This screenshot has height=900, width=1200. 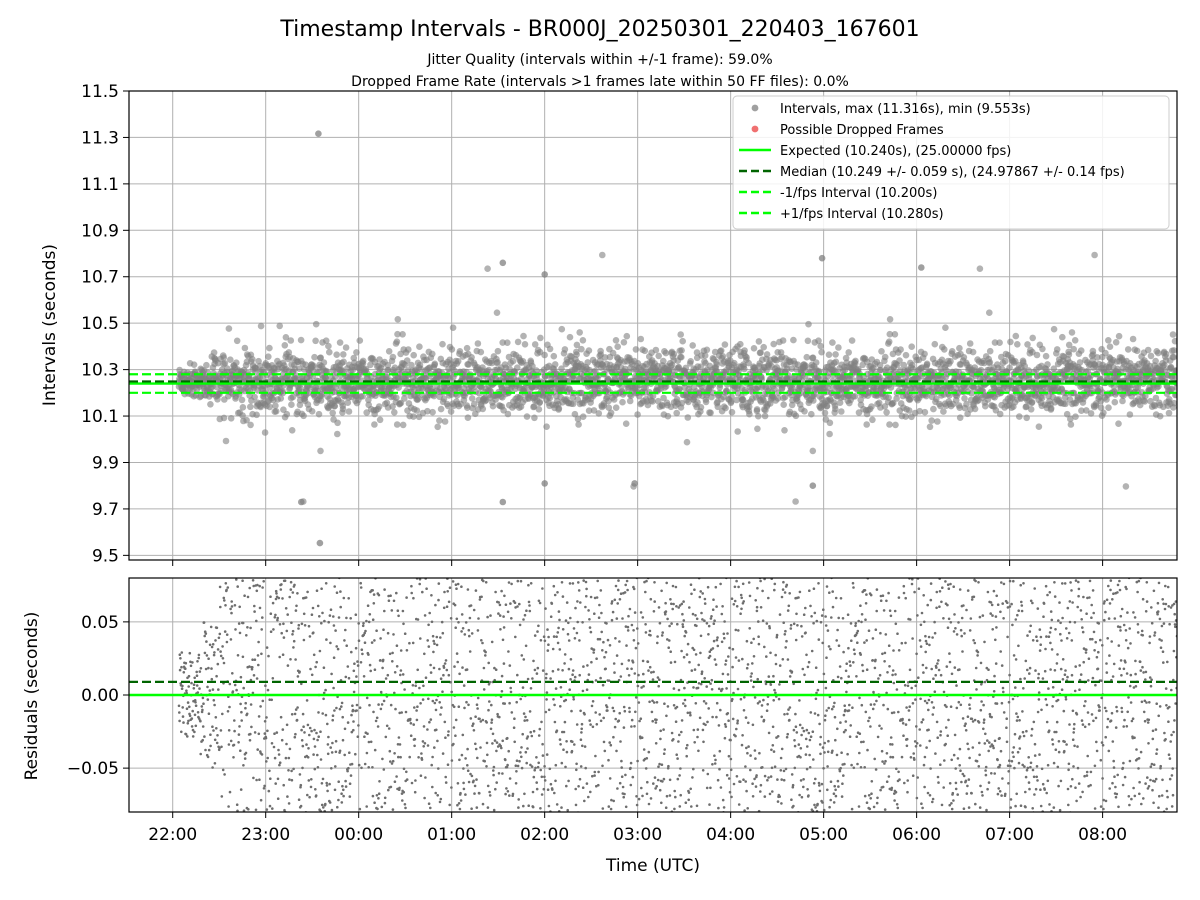 I want to click on legend-item: Possible Dropped Frames, so click(x=847, y=130).